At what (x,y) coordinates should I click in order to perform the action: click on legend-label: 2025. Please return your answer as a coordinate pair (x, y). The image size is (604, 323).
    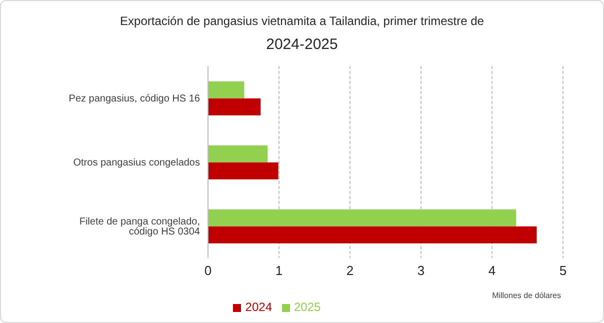
    Looking at the image, I should click on (307, 307).